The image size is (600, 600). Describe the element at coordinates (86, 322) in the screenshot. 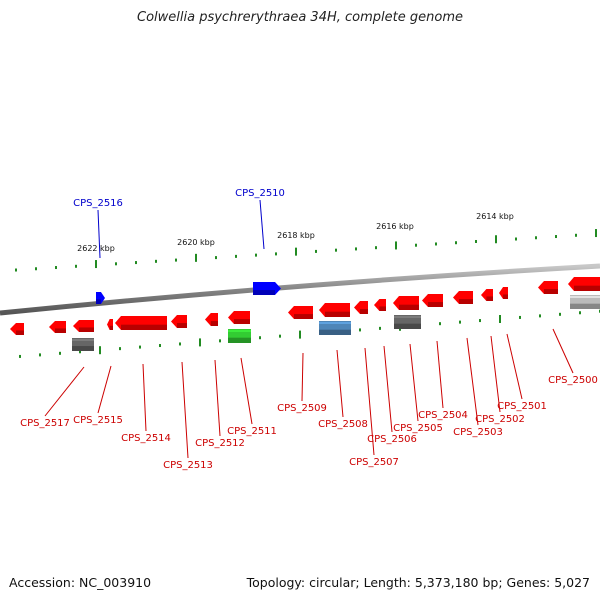

I see `reverse-gene-3-highlight` at that location.